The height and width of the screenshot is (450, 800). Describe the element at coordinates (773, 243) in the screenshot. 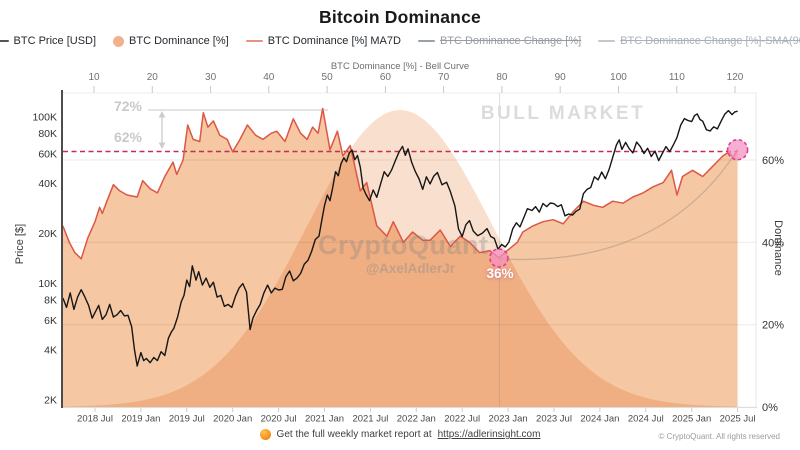

I see `dominance-tick-label: 40%` at that location.